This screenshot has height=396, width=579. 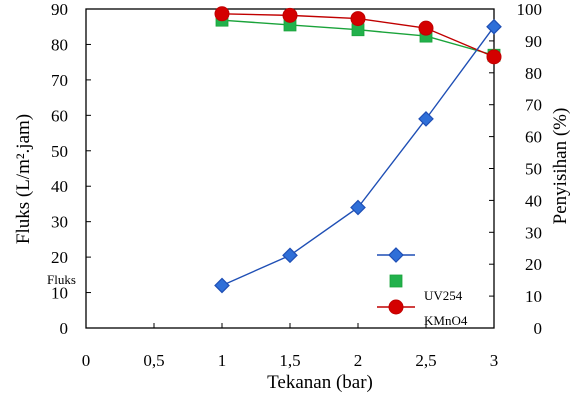 I want to click on x-tick-label: 1,5, so click(x=289, y=360).